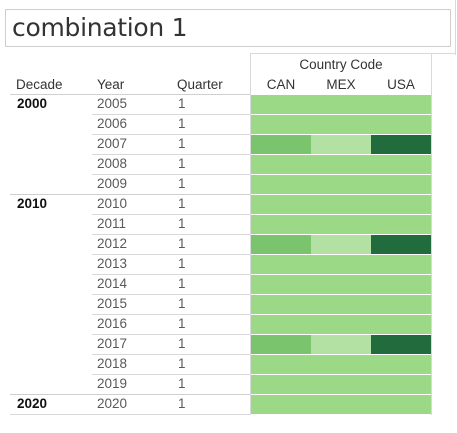 Image resolution: width=457 pixels, height=433 pixels. I want to click on heatmap-cell-mex-2010, so click(341, 204).